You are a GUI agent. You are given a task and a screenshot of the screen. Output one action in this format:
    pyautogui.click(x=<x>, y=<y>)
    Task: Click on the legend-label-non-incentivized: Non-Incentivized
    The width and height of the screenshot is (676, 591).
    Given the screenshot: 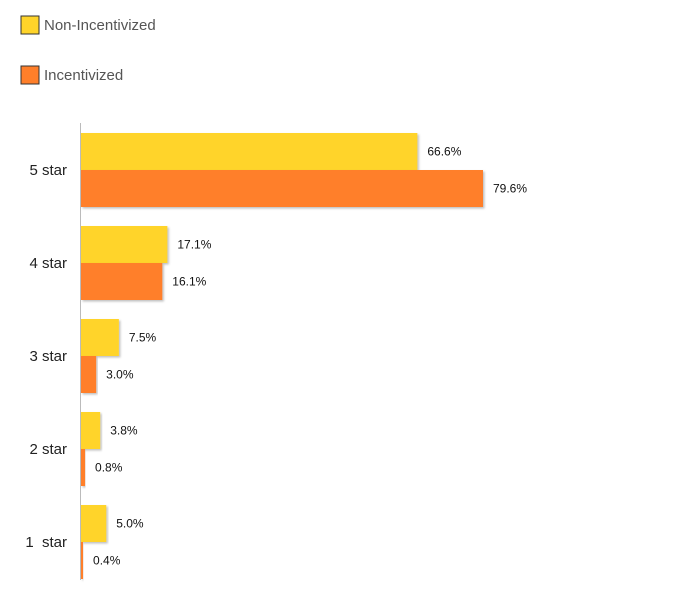 What is the action you would take?
    pyautogui.click(x=100, y=25)
    